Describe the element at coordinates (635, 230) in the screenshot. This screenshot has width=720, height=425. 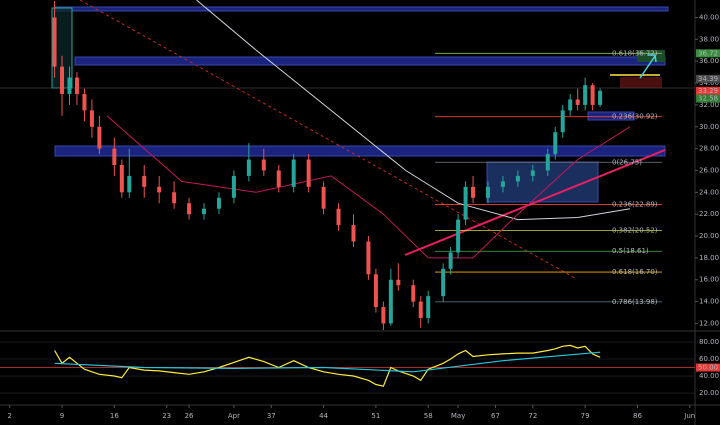
I see `fib-label: 0.382(20.52)` at that location.